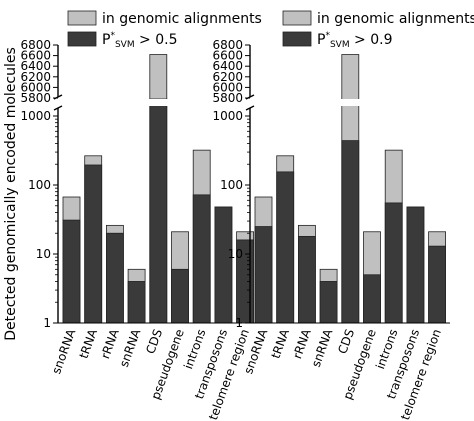  I want to click on legend: in genomic alignments P*SVM > 0.9, so click(378, 30).